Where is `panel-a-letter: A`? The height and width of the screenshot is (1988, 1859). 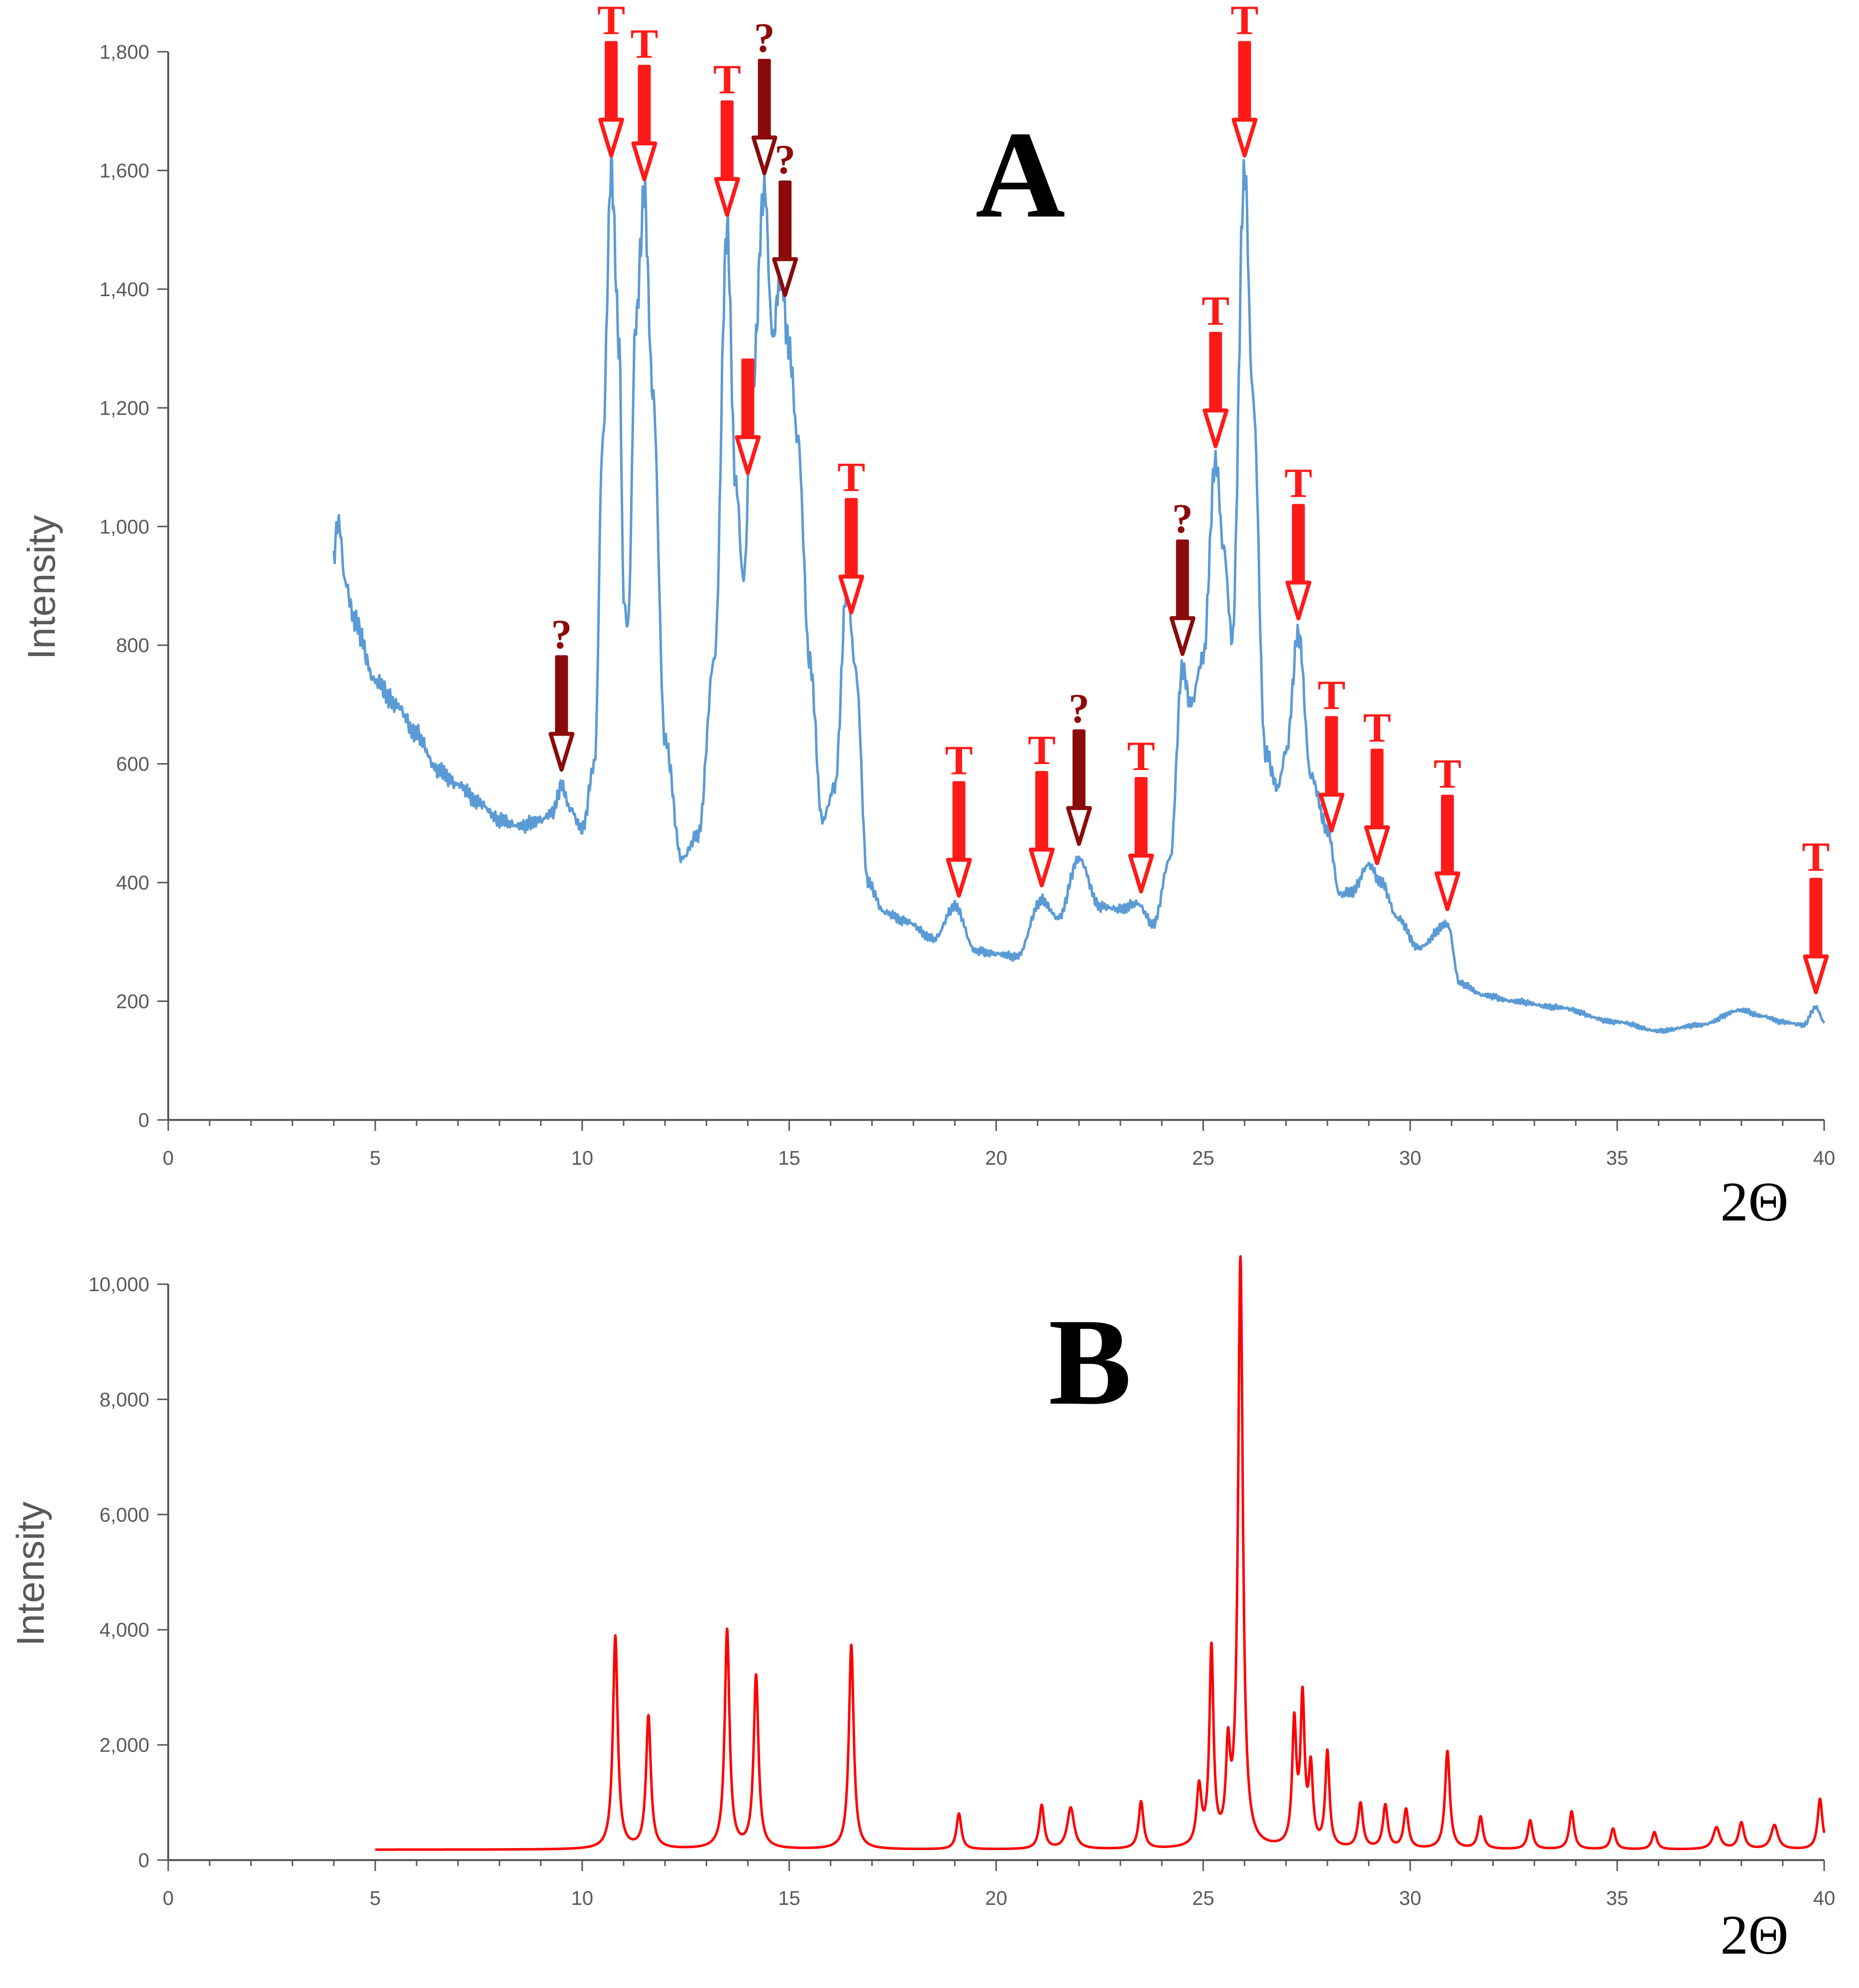
panel-a-letter: A is located at coordinates (1021, 175).